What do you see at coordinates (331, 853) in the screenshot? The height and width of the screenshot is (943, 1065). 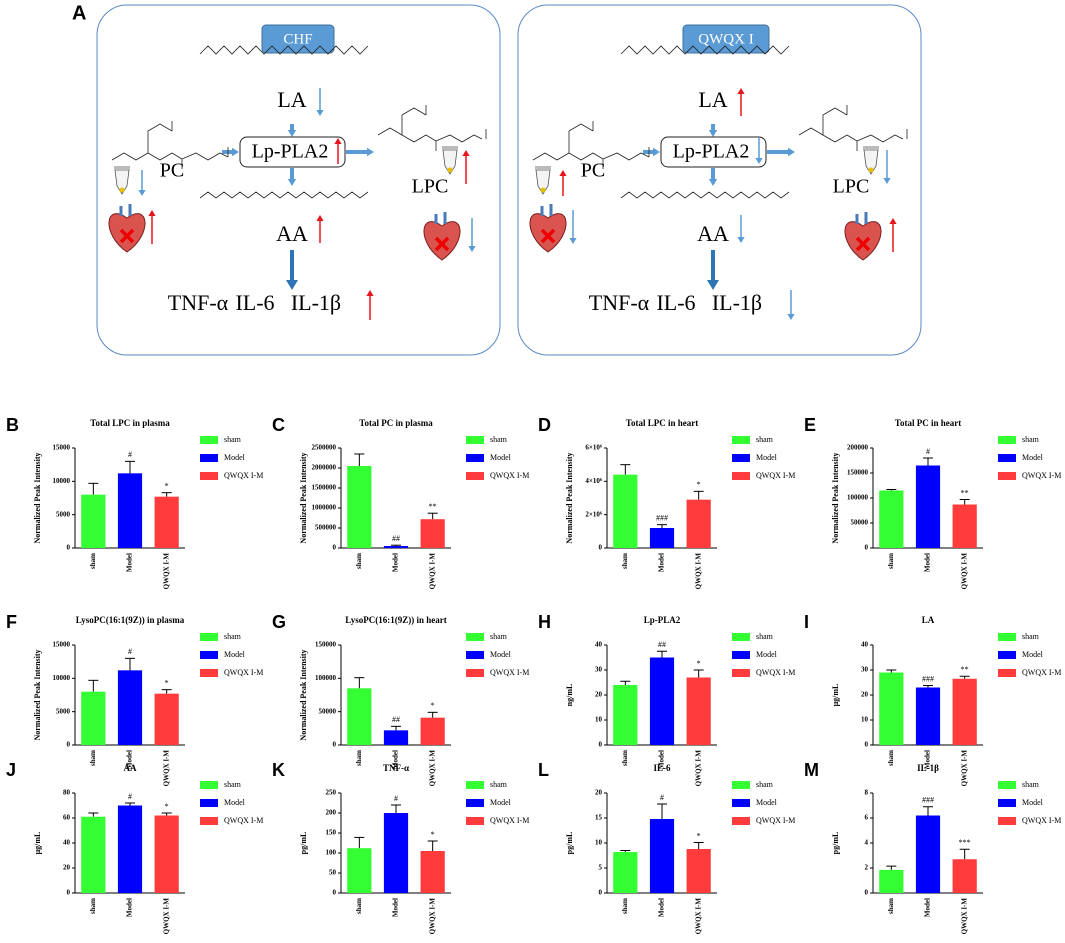 I see `y-tick-label: 100` at bounding box center [331, 853].